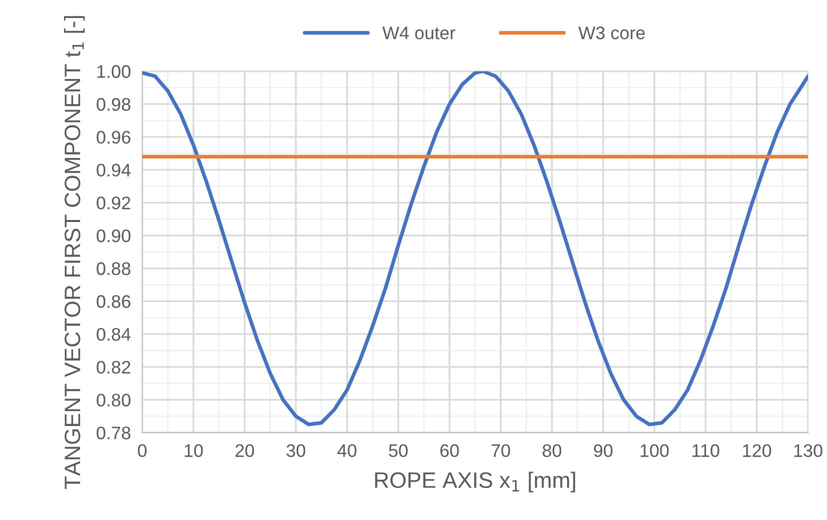  What do you see at coordinates (113, 301) in the screenshot?
I see `y-tick-label: 0.86` at bounding box center [113, 301].